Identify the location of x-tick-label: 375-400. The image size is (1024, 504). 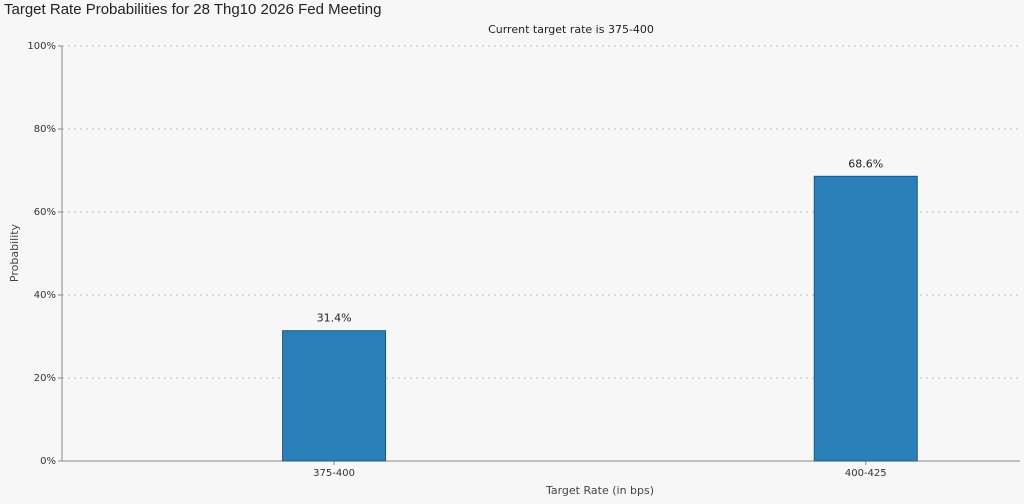
(334, 473).